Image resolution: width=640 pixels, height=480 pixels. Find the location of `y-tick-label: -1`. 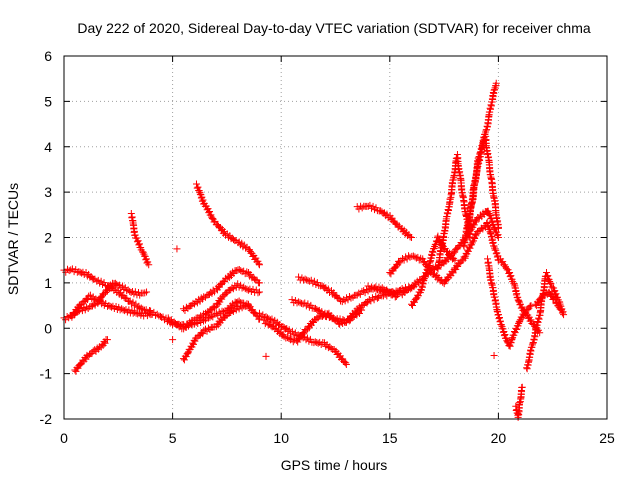

y-tick-label: -1 is located at coordinates (46, 374).